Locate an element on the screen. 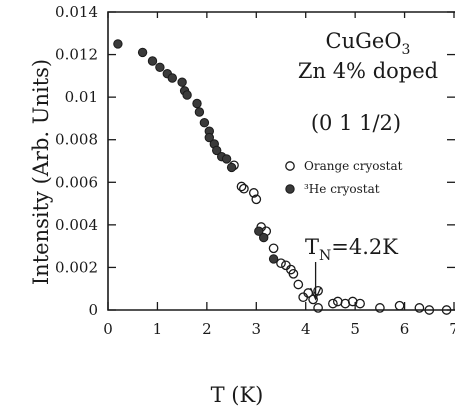 This screenshot has height=410, width=455. legend-marker-orange is located at coordinates (290, 166).